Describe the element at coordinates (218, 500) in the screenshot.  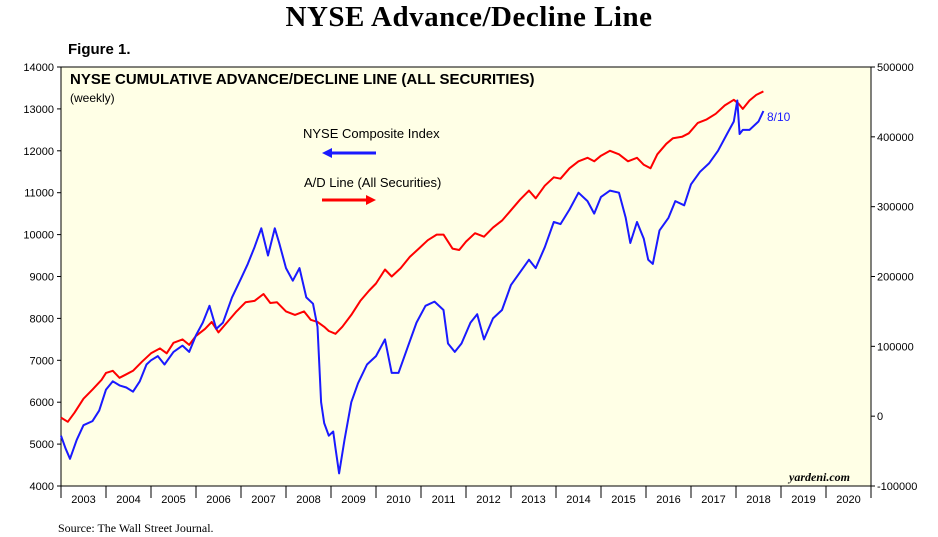
I see `x-tick-label: 2006` at that location.